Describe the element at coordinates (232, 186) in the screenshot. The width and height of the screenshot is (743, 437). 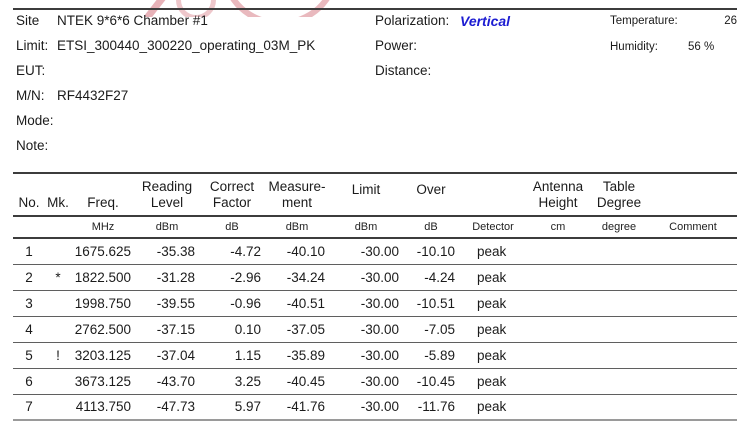
I see `header-correct-line1: Correct` at that location.